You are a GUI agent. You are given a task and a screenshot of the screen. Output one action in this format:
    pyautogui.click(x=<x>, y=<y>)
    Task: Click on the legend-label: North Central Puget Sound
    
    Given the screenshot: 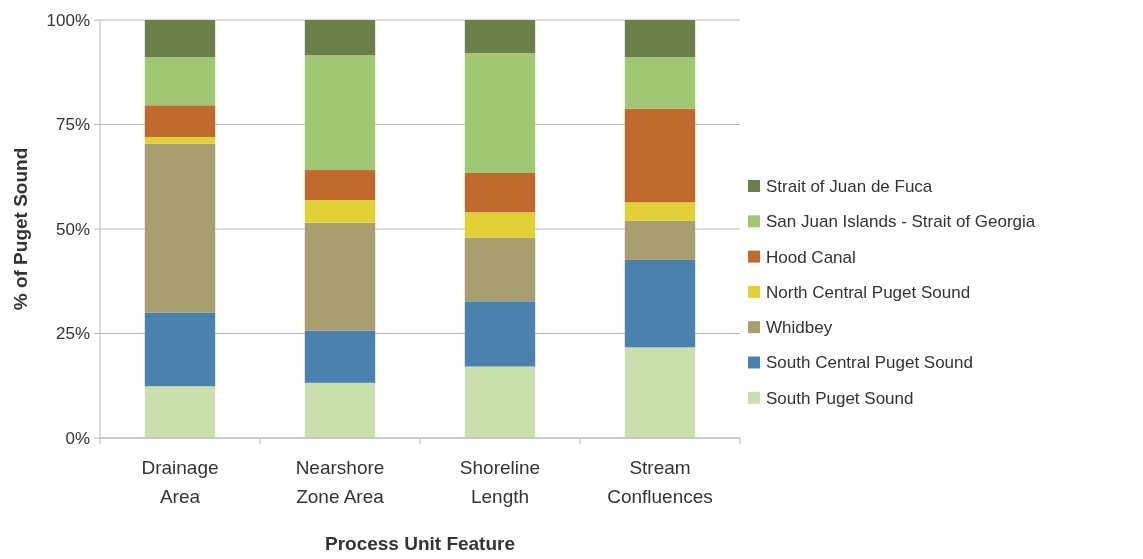 What is the action you would take?
    pyautogui.click(x=868, y=292)
    